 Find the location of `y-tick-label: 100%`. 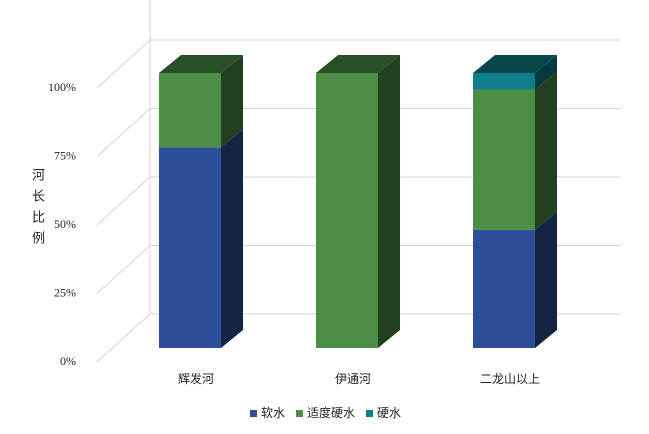

y-tick-label: 100% is located at coordinates (62, 87).